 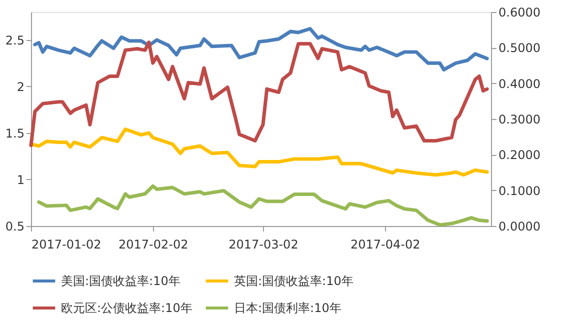 What do you see at coordinates (294, 281) in the screenshot?
I see `legend-label: 英国:国债收益率:10年` at bounding box center [294, 281].